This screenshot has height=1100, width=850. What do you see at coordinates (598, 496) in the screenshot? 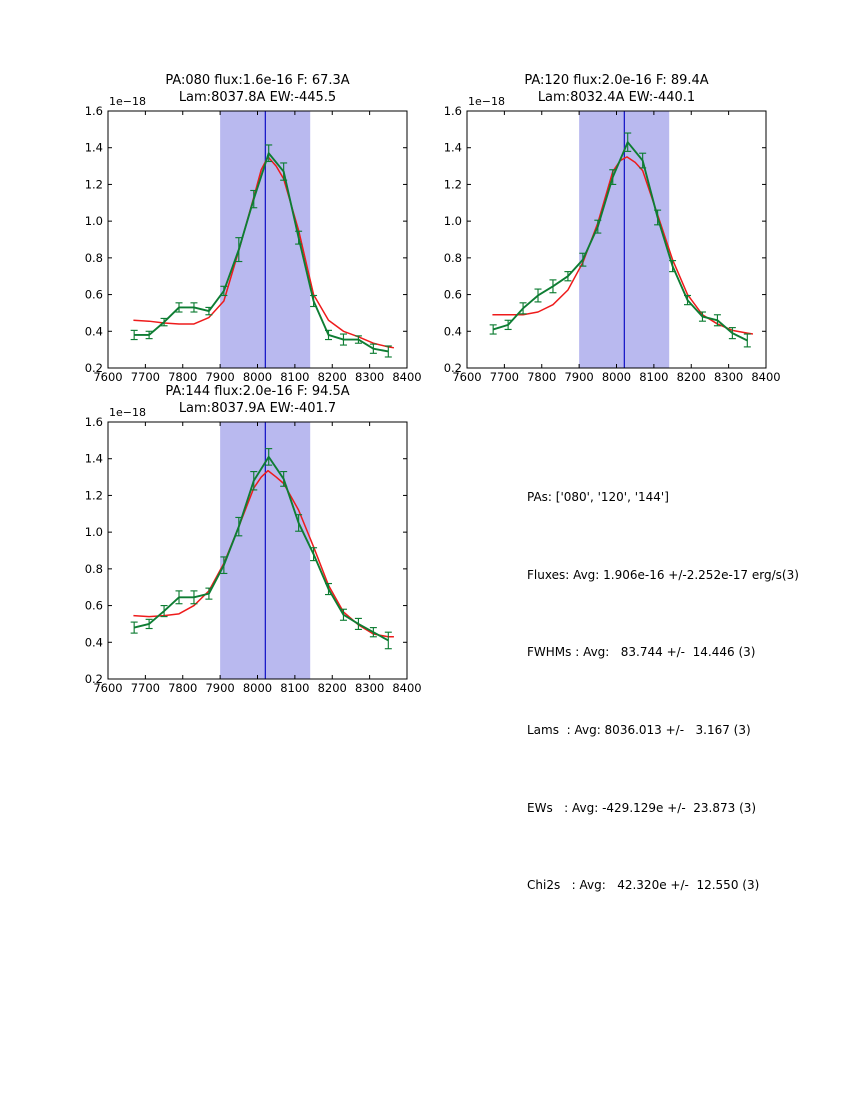
I see `stats-line-pas: PAs: ['080', '120', '144']` at bounding box center [598, 496].